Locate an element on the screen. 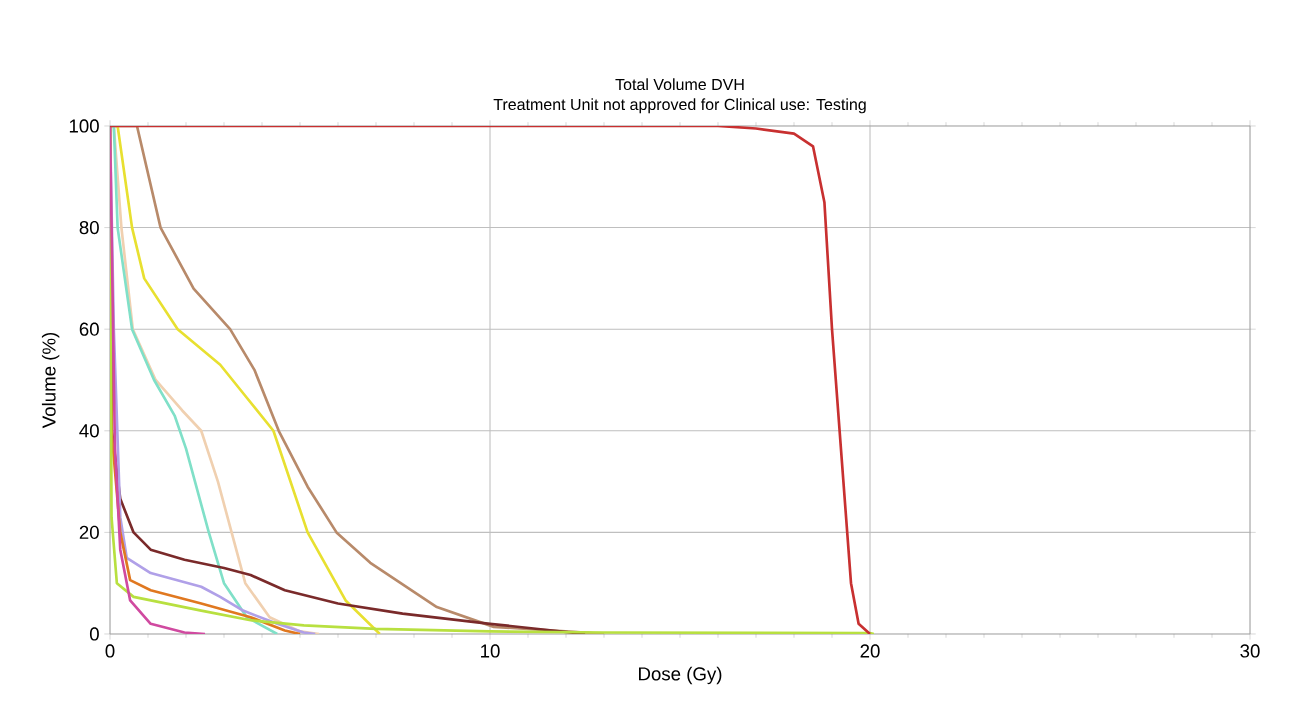 The height and width of the screenshot is (716, 1309). y-axis-title: Volume (%) is located at coordinates (50, 380).